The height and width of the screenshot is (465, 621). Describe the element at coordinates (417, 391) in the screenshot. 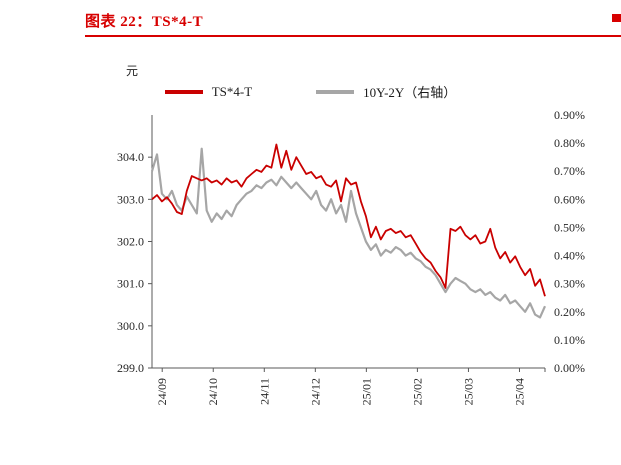

I see `x-tick-label: 25/02` at that location.